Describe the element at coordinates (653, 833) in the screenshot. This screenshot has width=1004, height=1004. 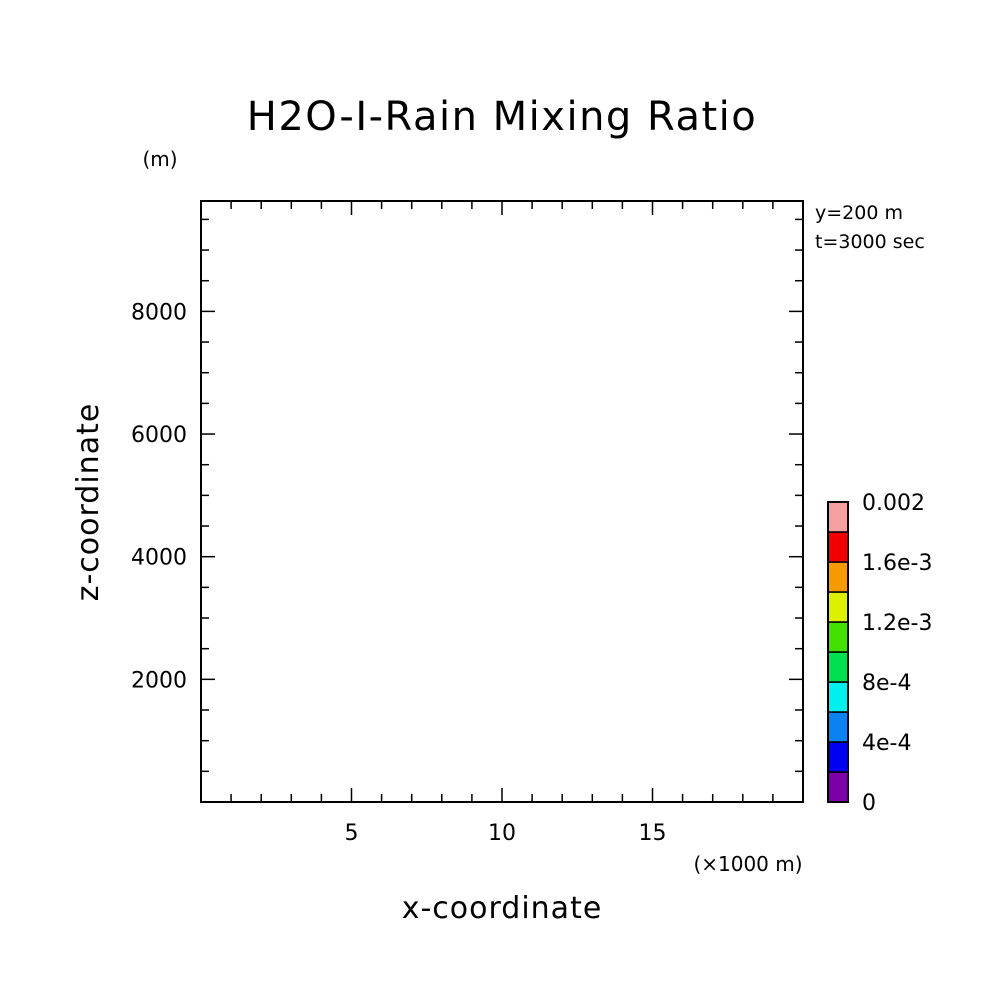
I see `x-tick-label: 15` at that location.